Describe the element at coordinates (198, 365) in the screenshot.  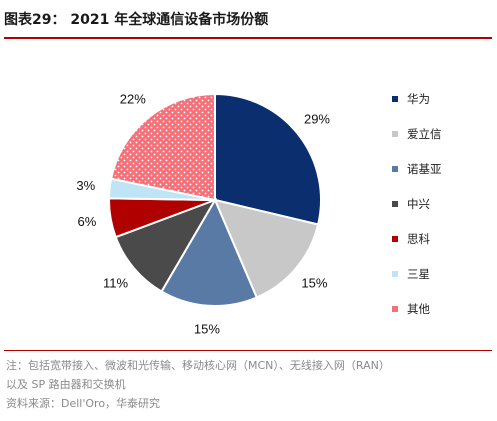
I see `note-line-1: 注：包括宽带接入、微波和光传输、移动核心网（MCN）、无线接入网（RAN）` at that location.